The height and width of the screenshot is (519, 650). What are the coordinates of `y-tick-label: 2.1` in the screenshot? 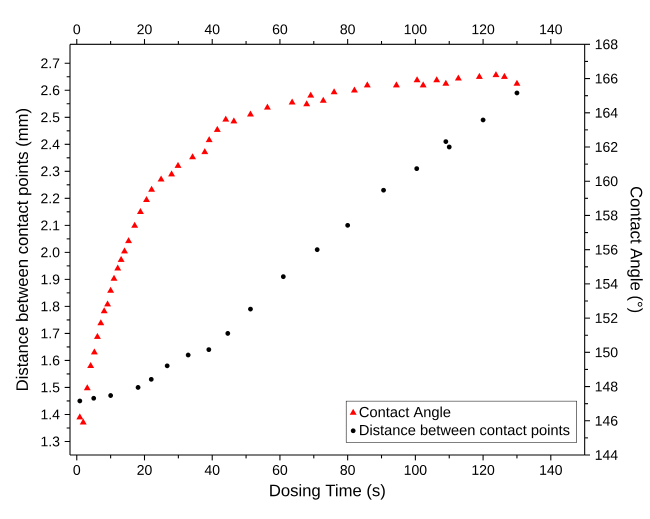 It's located at (50, 225).